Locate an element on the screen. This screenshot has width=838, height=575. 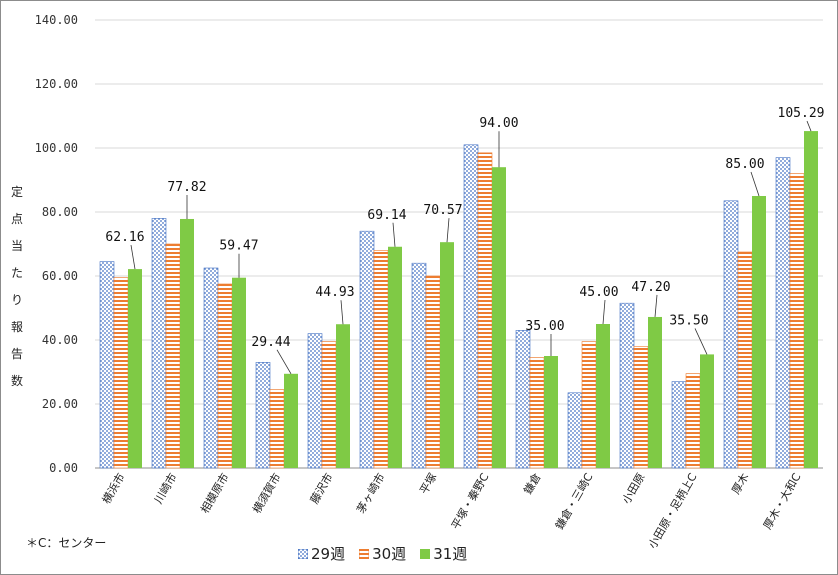
y-tick-label: 100.00 is located at coordinates (56, 148).